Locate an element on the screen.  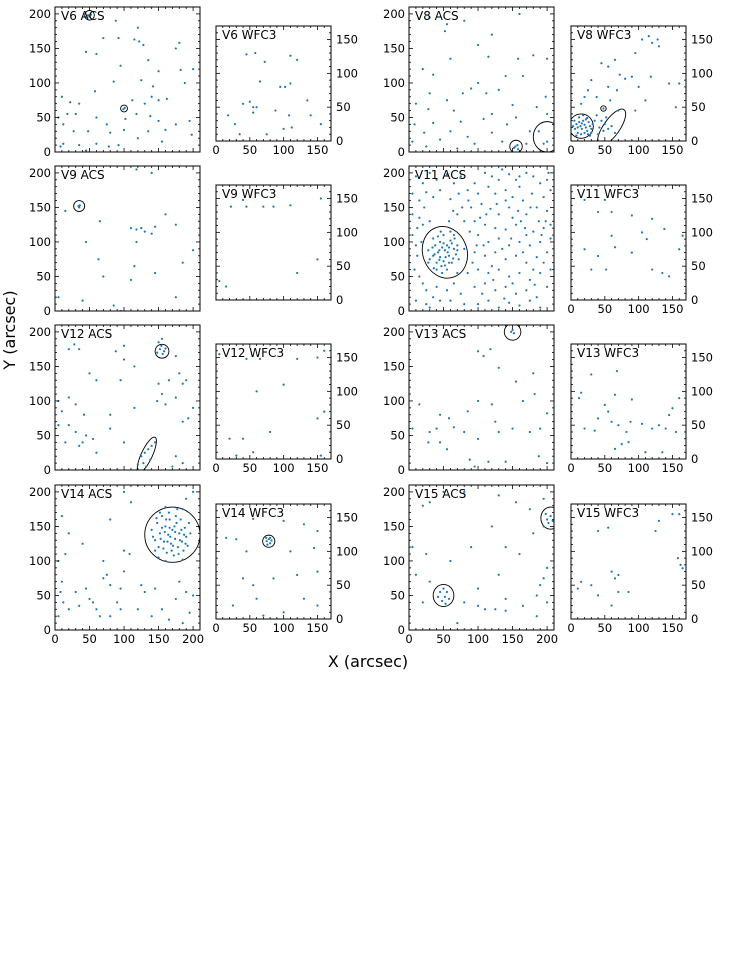
y-tick-label: 50 is located at coordinates (43, 595).